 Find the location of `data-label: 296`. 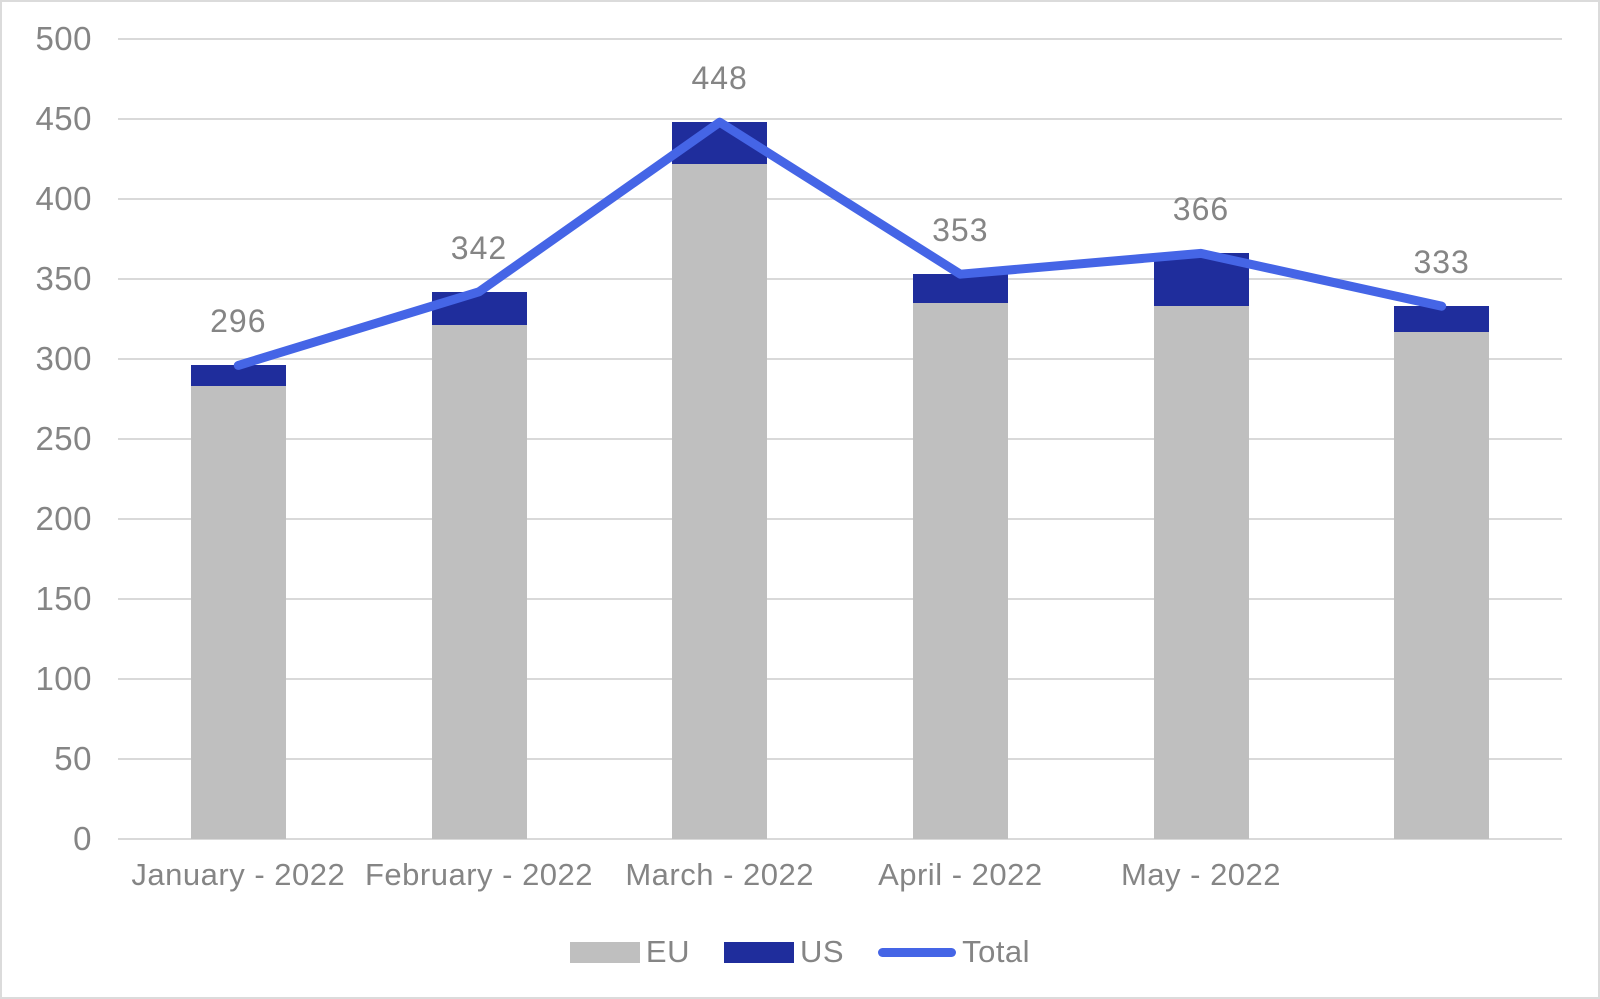

data-label: 296 is located at coordinates (238, 321).